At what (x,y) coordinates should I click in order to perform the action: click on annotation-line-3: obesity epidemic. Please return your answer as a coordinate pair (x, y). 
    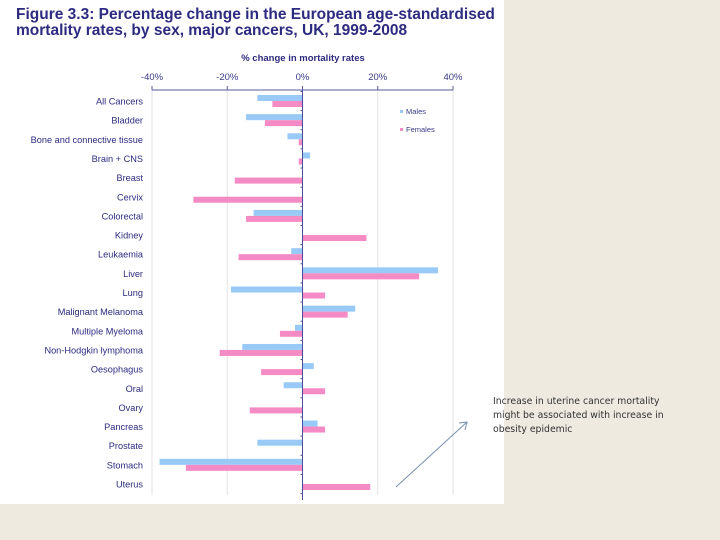
    Looking at the image, I should click on (533, 429).